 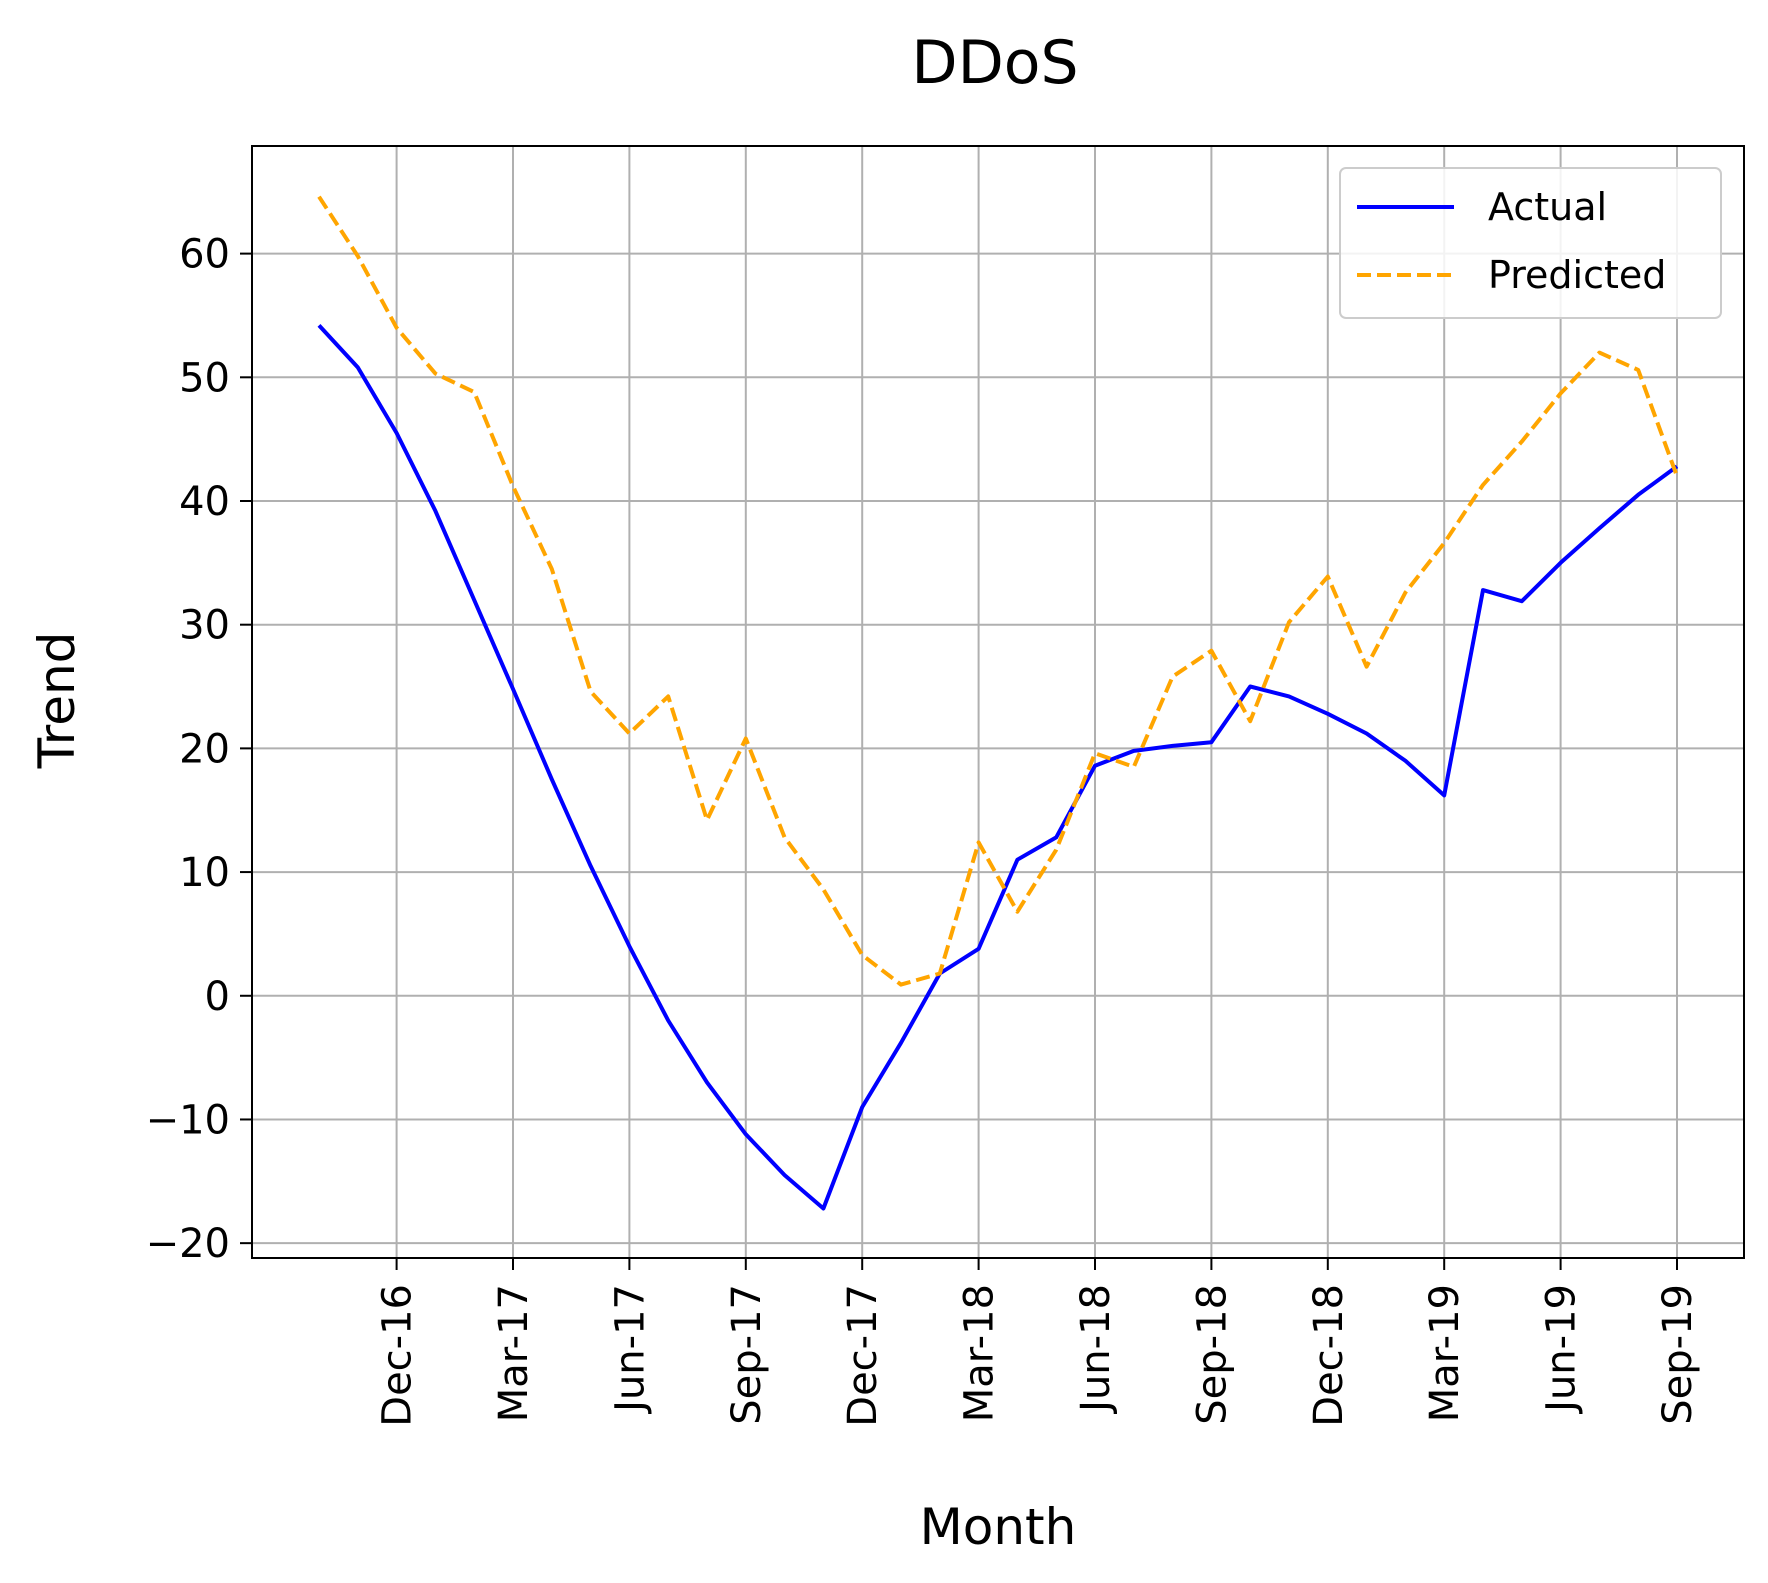 What do you see at coordinates (204, 873) in the screenshot?
I see `y-tick-label: 10` at bounding box center [204, 873].